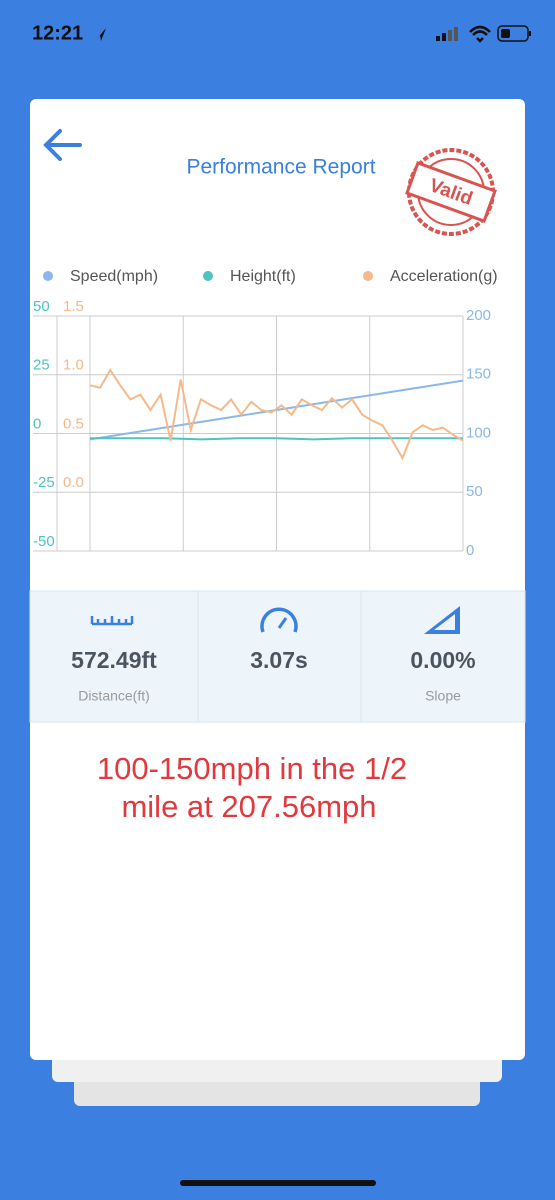  I want to click on speed-tick-label: 150, so click(478, 374).